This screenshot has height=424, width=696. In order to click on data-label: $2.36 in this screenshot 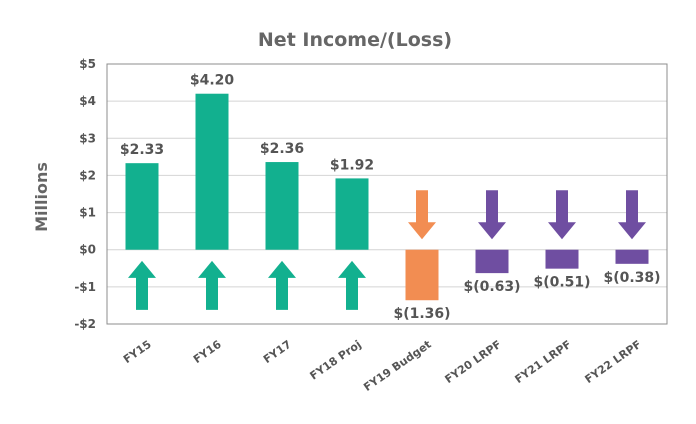, I will do `click(282, 149)`.